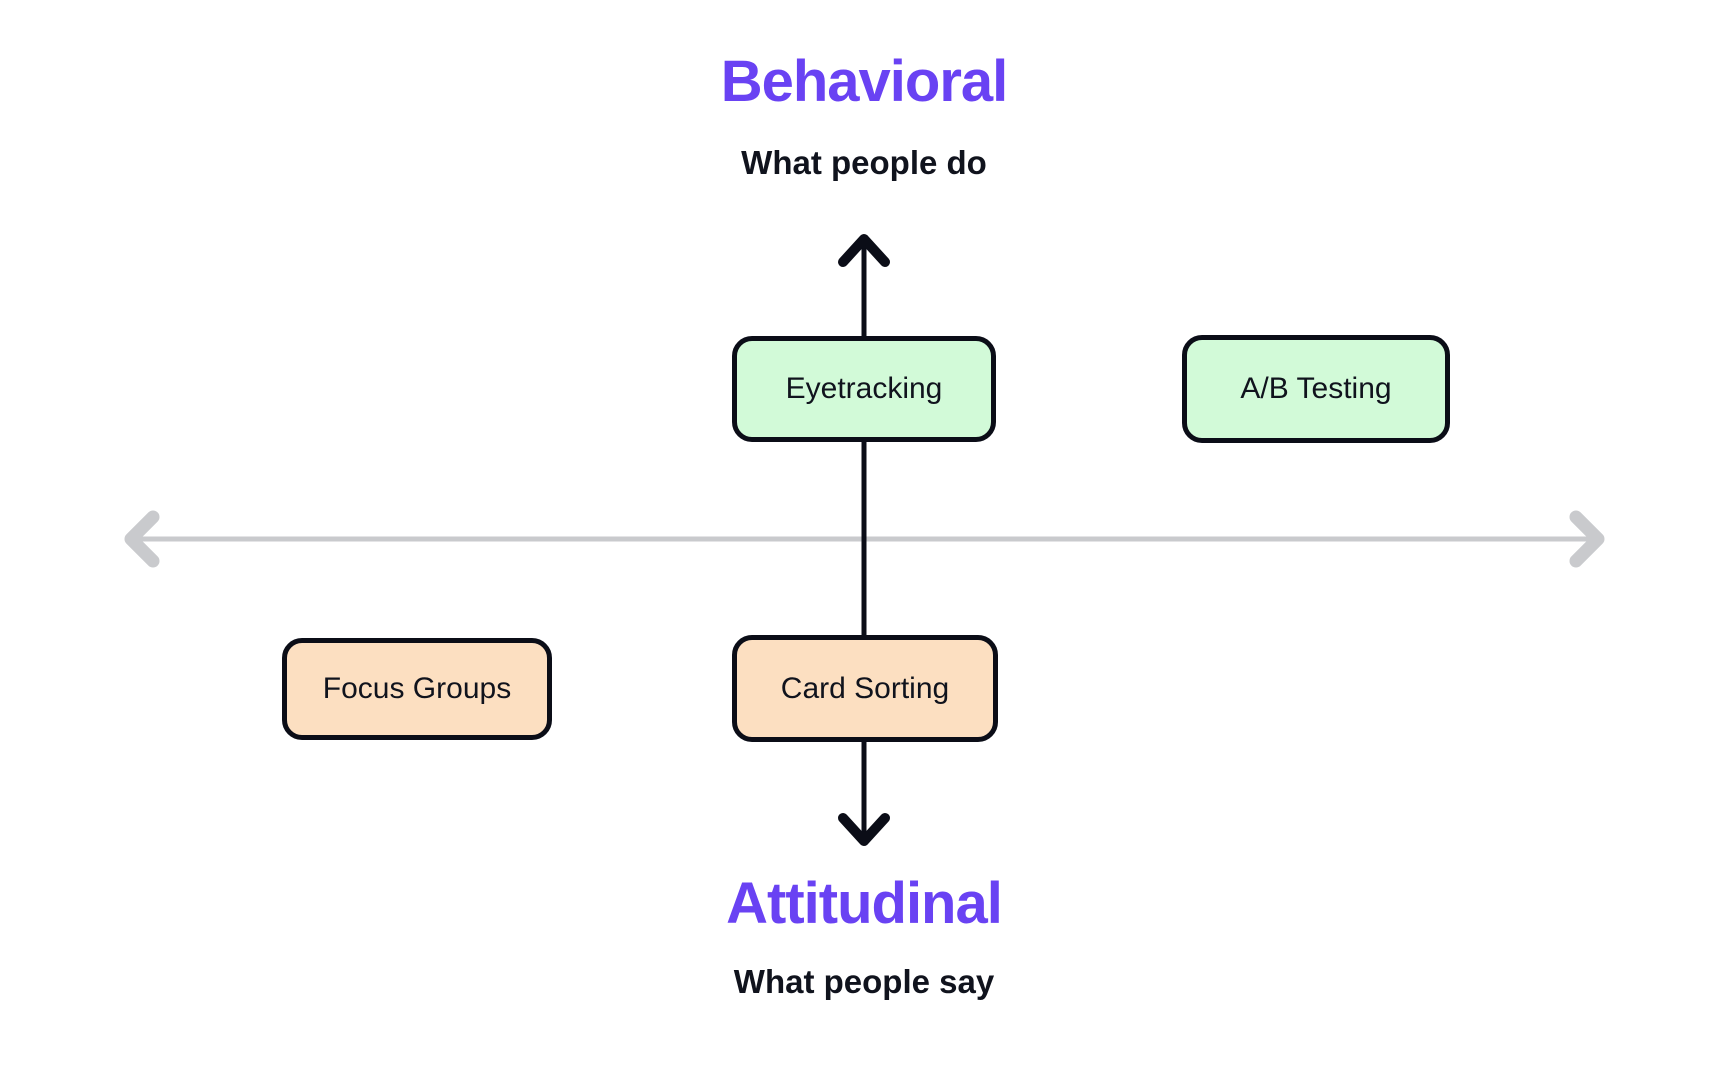 Image resolution: width=1728 pixels, height=1080 pixels. Describe the element at coordinates (864, 981) in the screenshot. I see `attitudinal-axis-subtitle: What people say` at that location.